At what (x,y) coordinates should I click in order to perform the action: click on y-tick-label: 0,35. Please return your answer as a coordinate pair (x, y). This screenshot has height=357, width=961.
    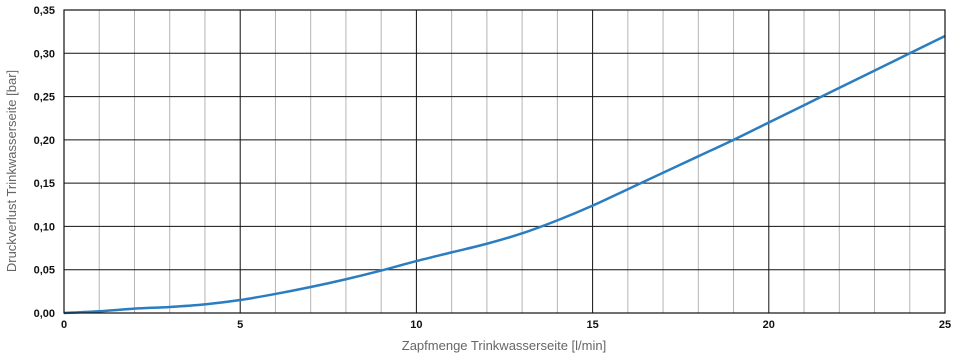
    Looking at the image, I should click on (44, 11).